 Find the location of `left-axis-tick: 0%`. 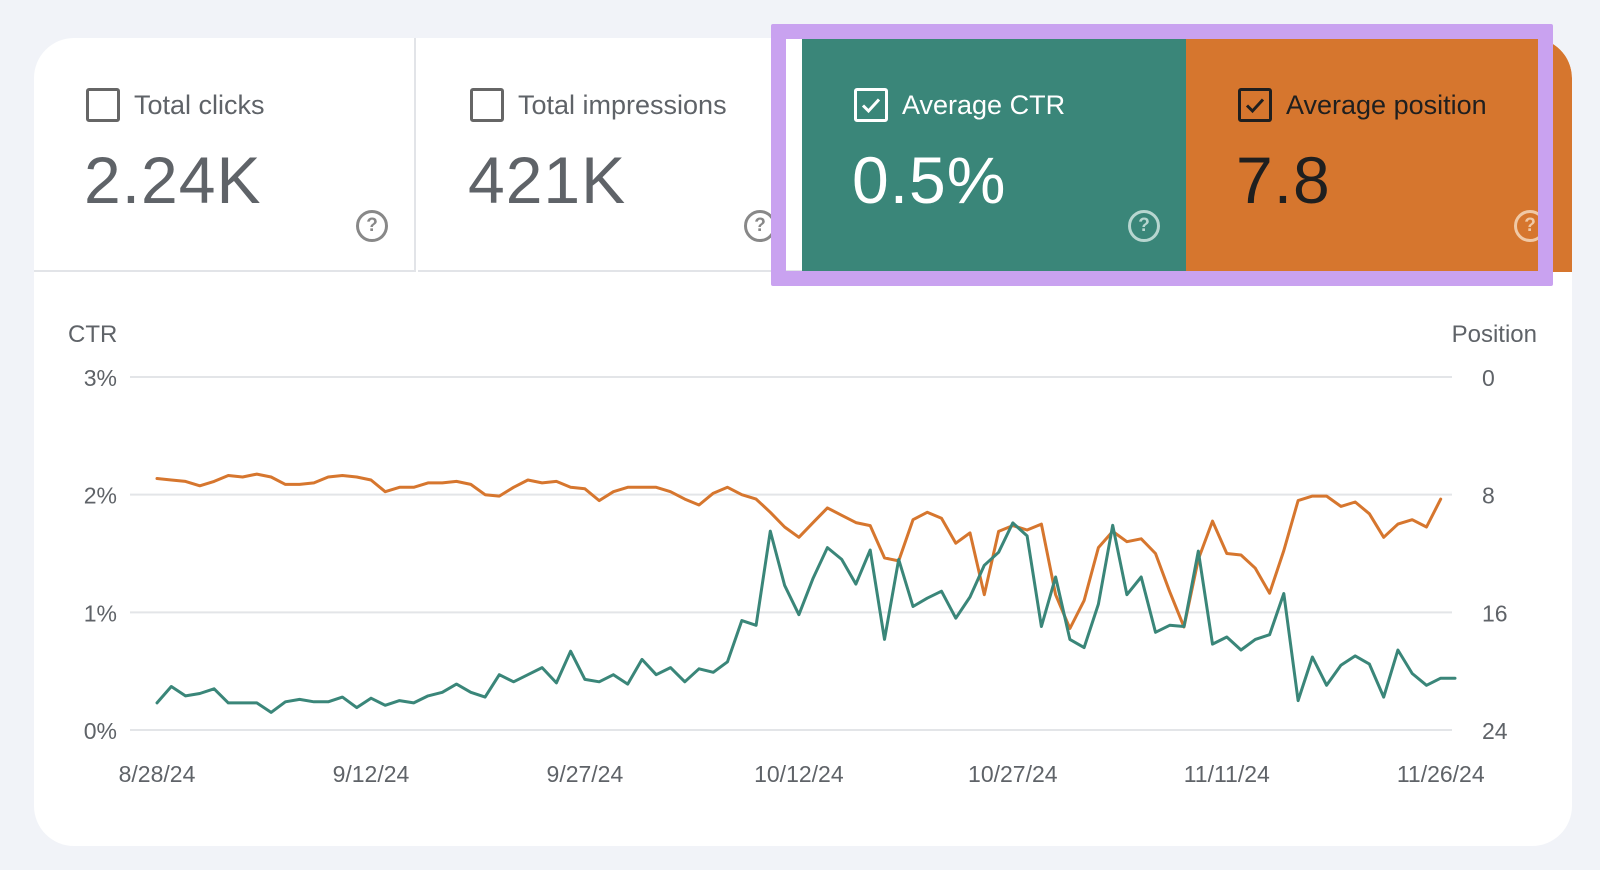

left-axis-tick: 0% is located at coordinates (100, 731).